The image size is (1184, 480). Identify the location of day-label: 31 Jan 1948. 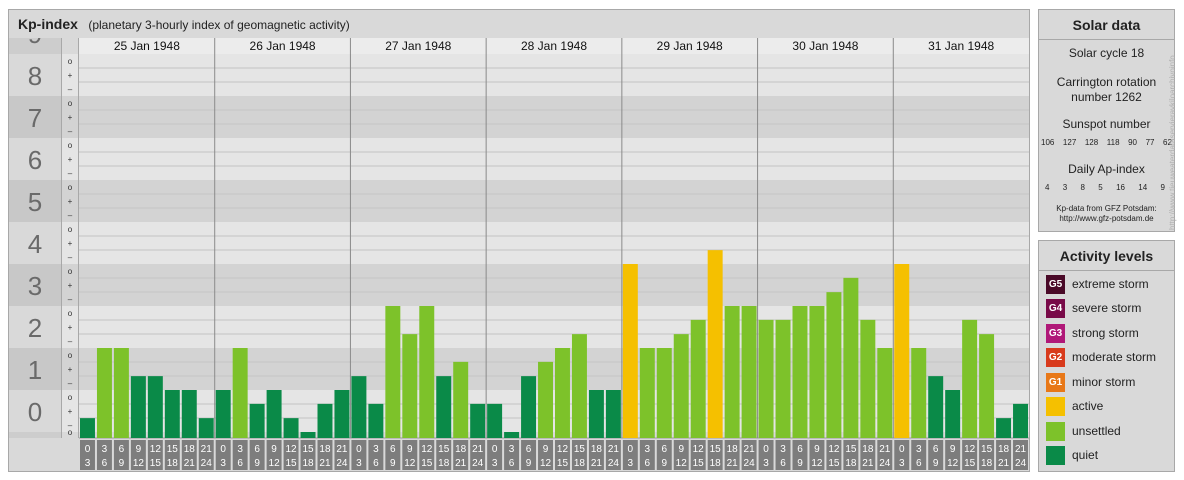
(961, 46).